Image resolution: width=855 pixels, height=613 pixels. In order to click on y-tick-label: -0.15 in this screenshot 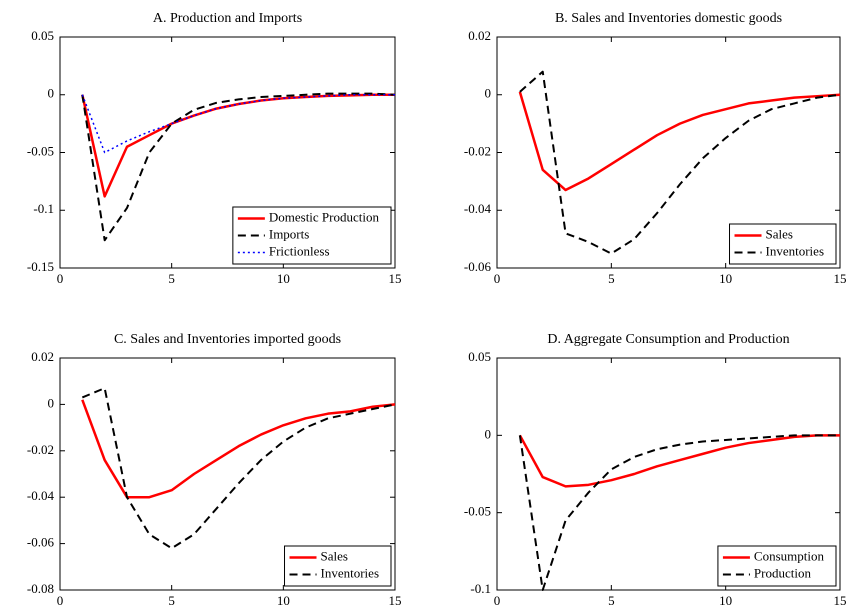, I will do `click(40, 266)`.